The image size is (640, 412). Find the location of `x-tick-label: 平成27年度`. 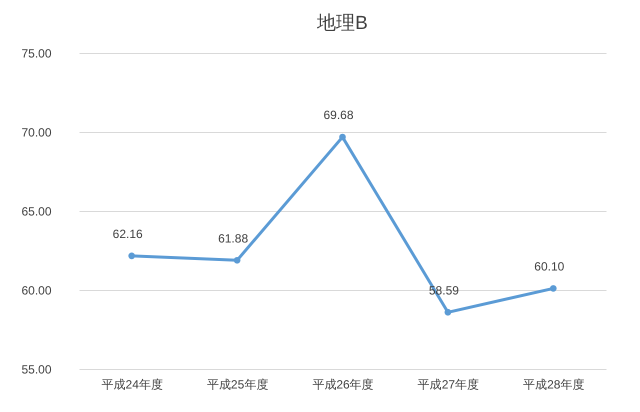

x-tick-label: 平成27年度 is located at coordinates (449, 385).